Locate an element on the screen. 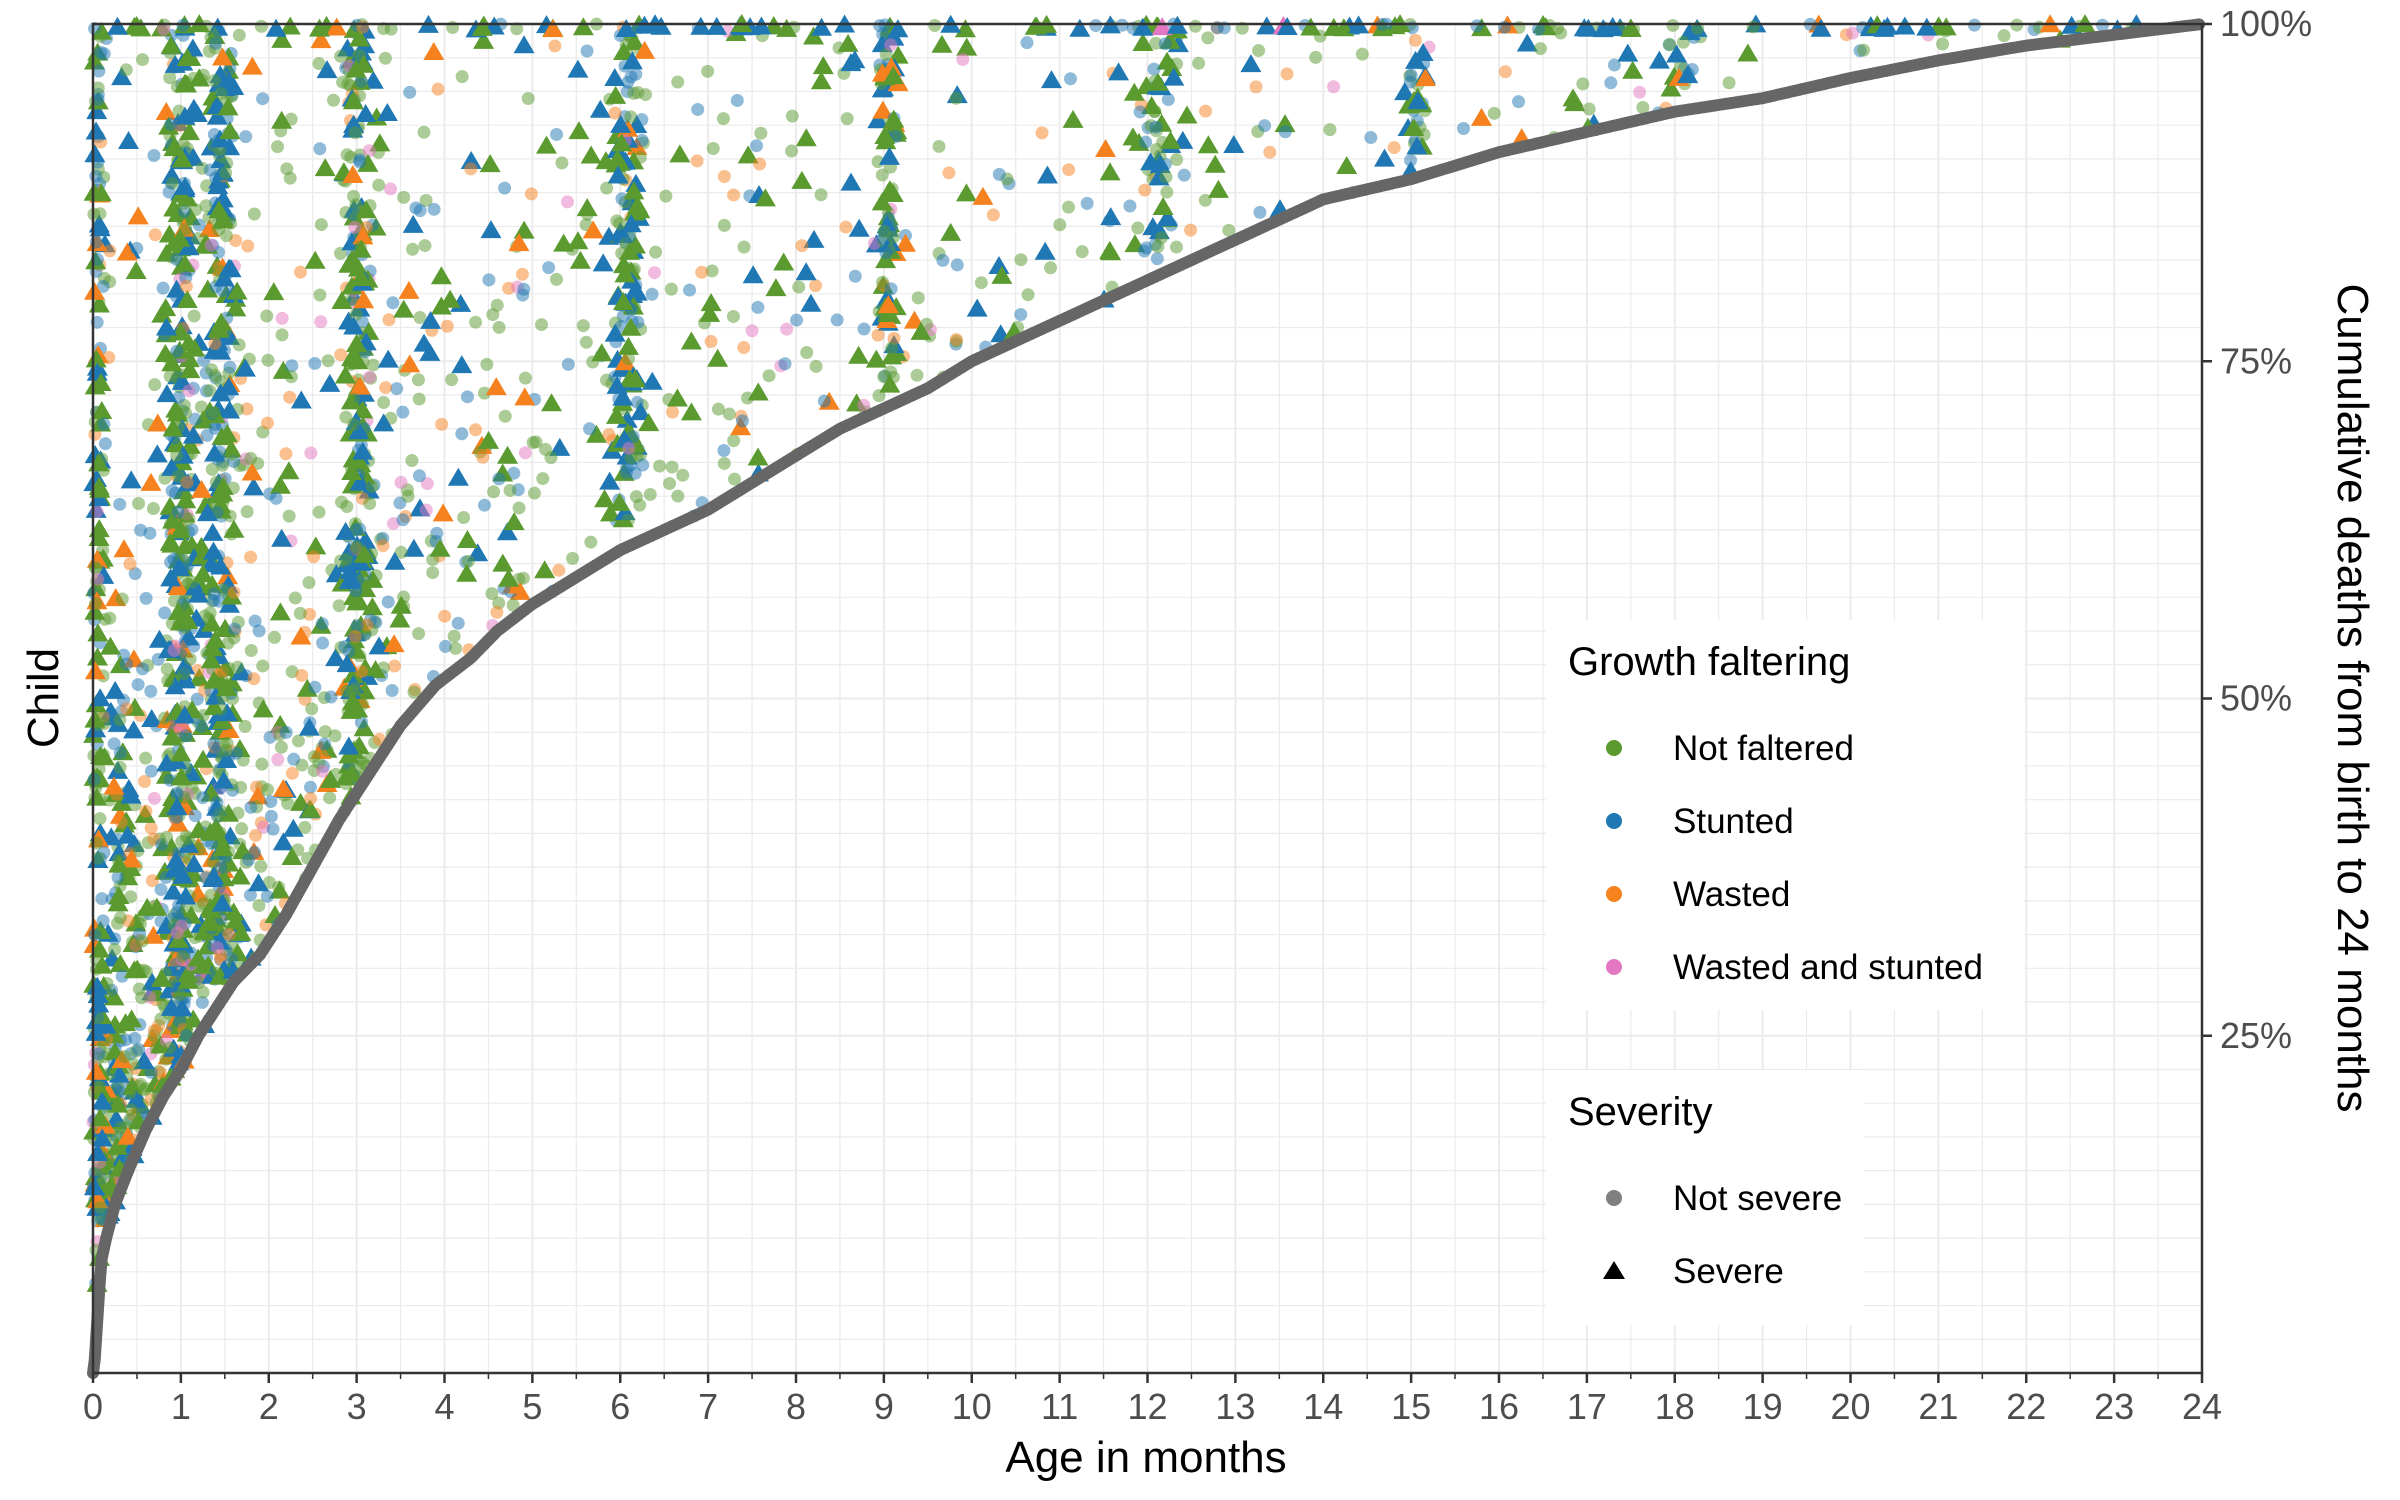 The width and height of the screenshot is (2400, 1500). y2-tick-label-100: 100% is located at coordinates (2266, 23).